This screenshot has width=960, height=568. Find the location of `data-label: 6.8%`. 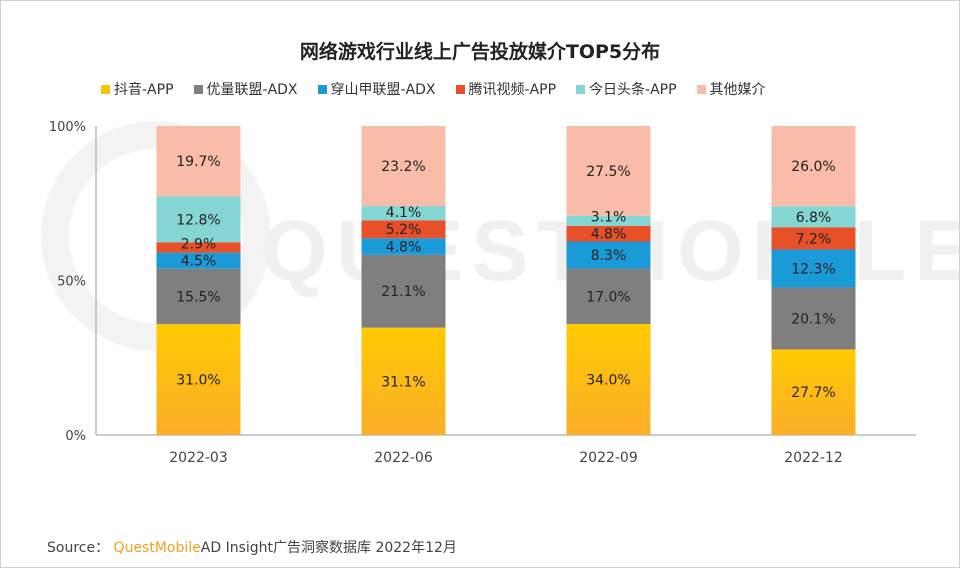

data-label: 6.8% is located at coordinates (814, 218).